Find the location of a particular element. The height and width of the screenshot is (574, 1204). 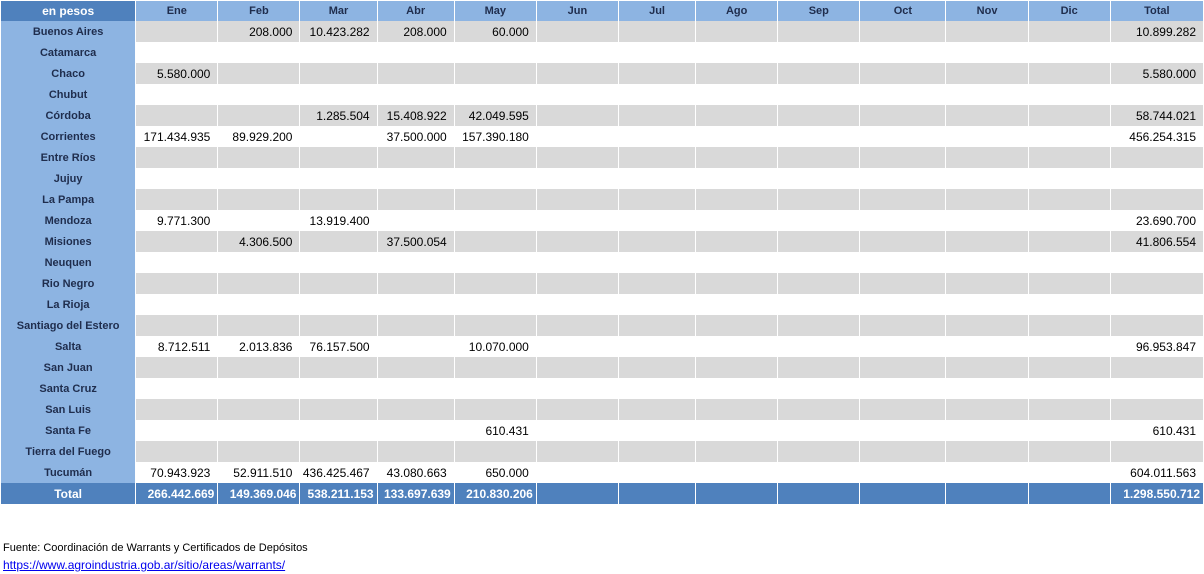

column-header: Ene is located at coordinates (177, 10).